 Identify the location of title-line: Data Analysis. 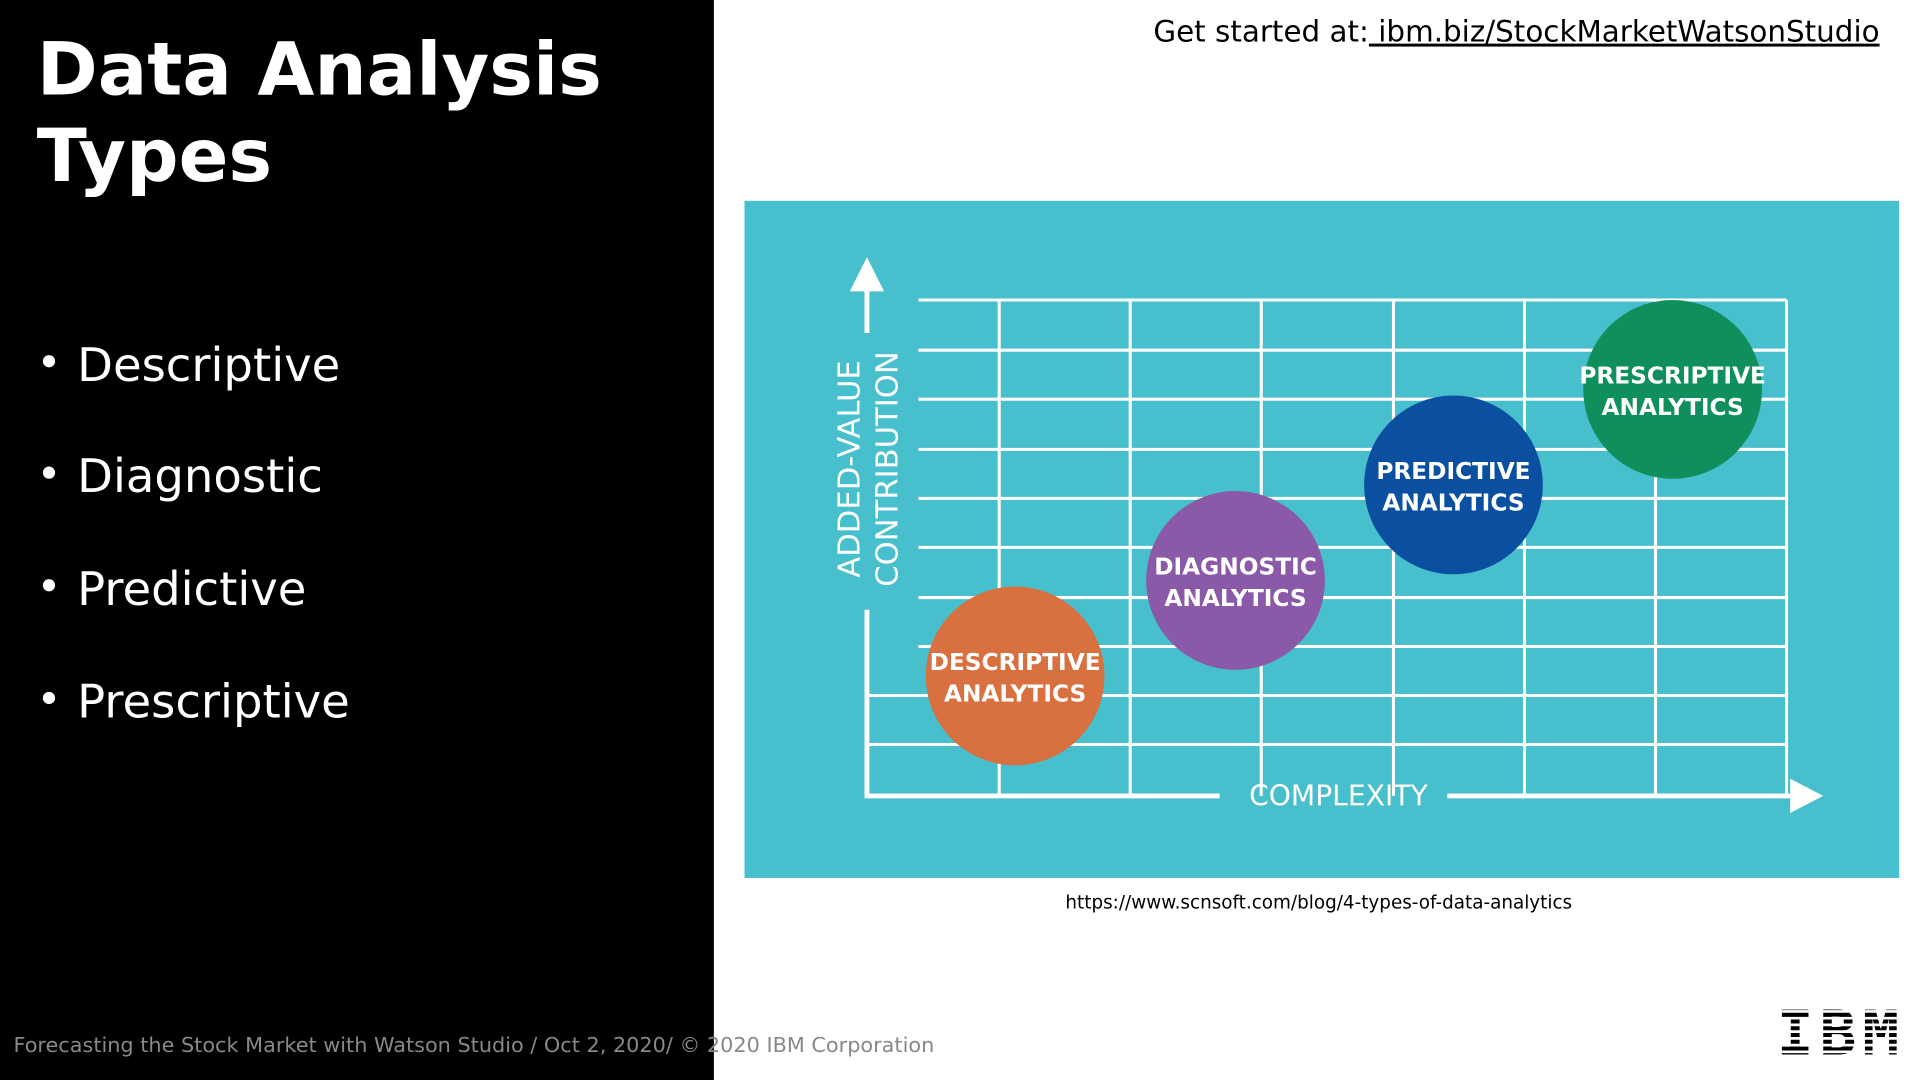
(319, 69).